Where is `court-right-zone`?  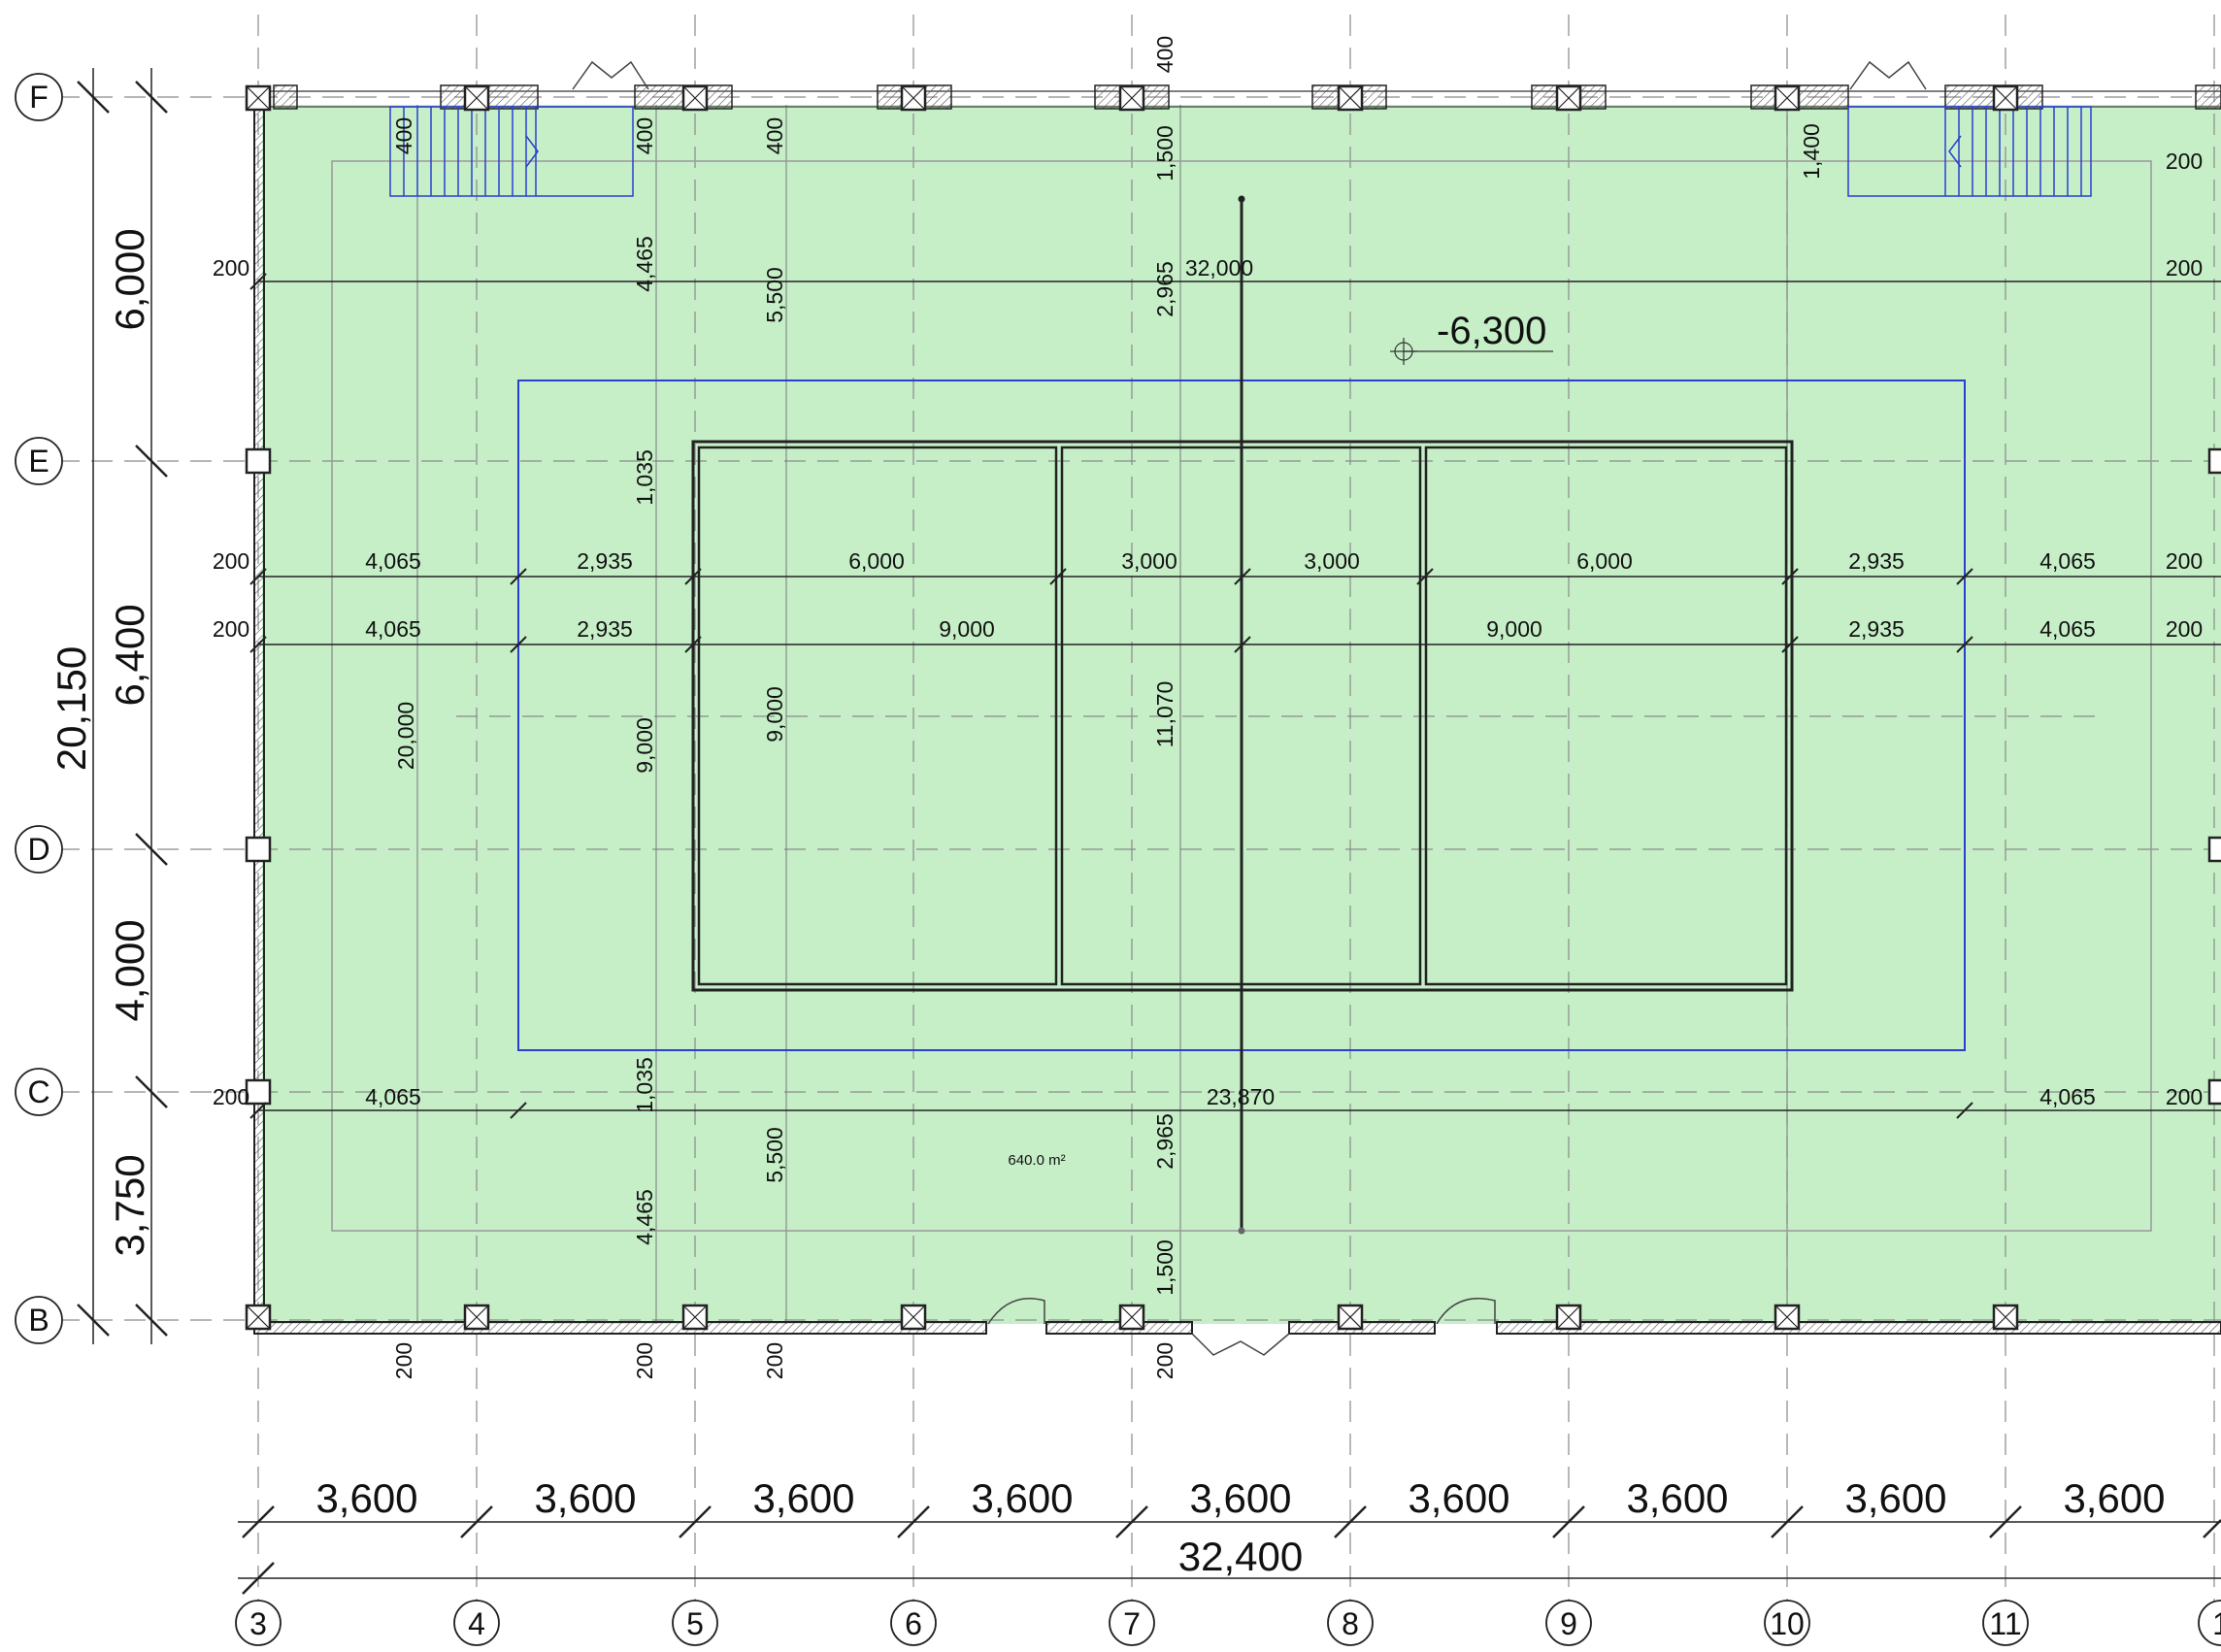
court-right-zone is located at coordinates (1606, 716).